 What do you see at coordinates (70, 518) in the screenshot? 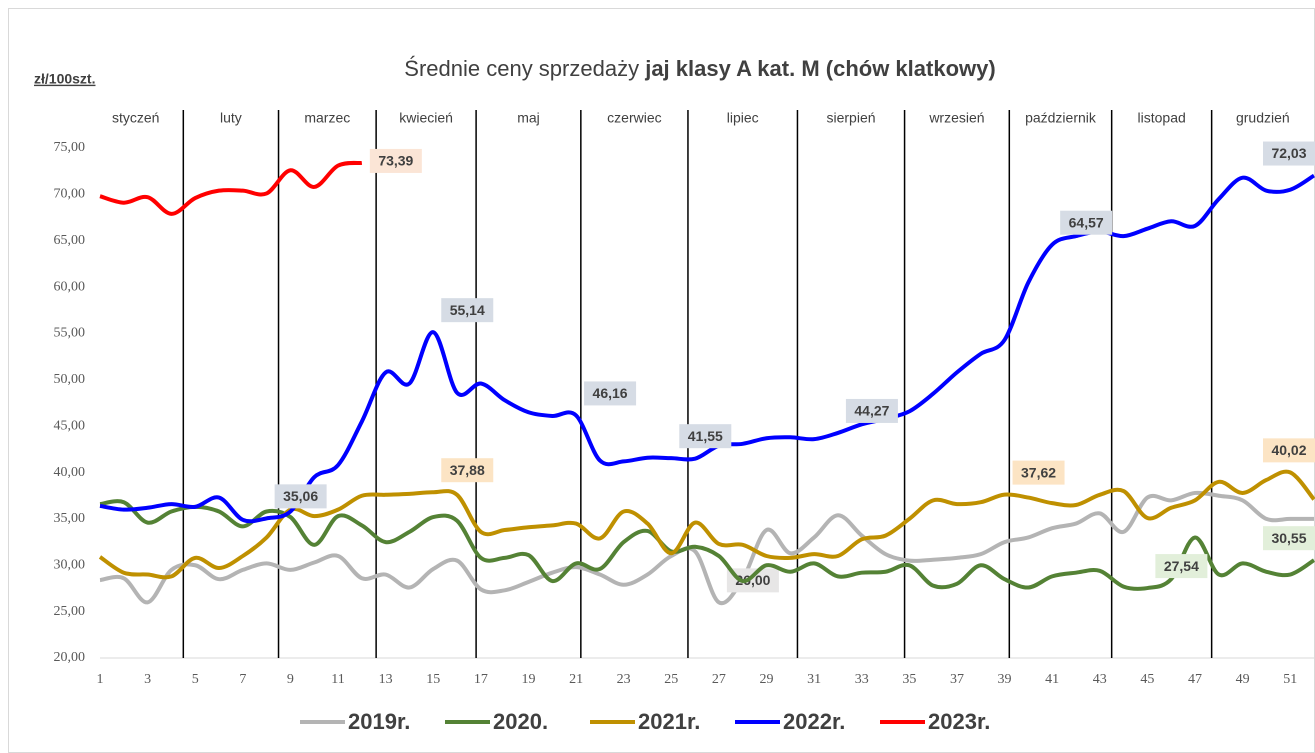
I see `y-tick-label: 35,00` at bounding box center [70, 518].